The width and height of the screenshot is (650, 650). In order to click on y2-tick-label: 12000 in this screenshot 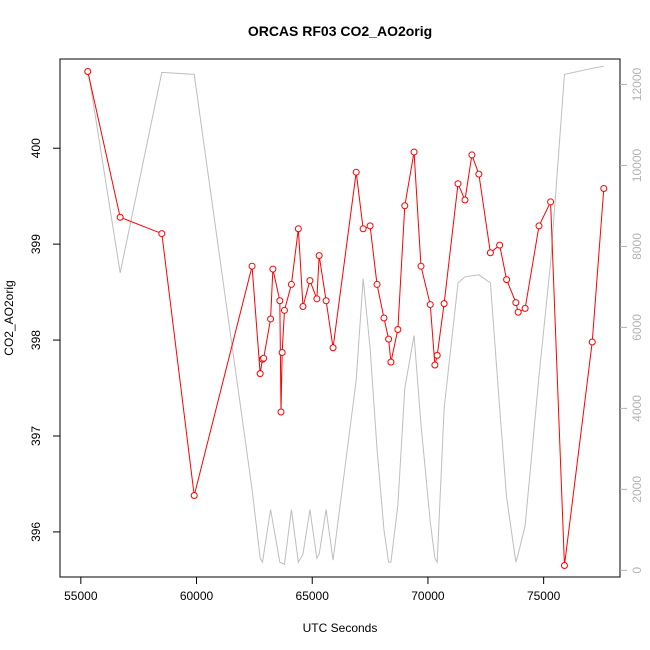, I will do `click(637, 84)`.